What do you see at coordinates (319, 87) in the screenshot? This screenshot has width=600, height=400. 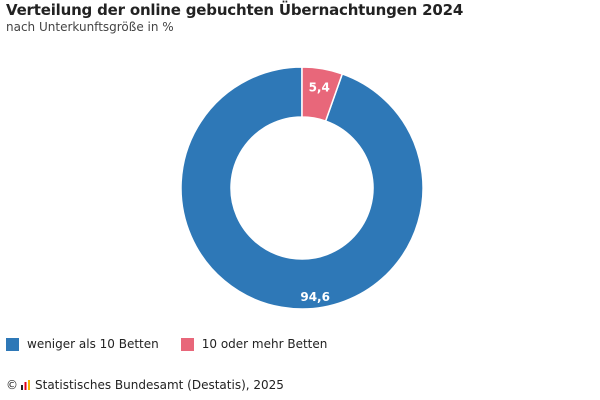 I see `donut-value-label-1: 5,4` at bounding box center [319, 87].